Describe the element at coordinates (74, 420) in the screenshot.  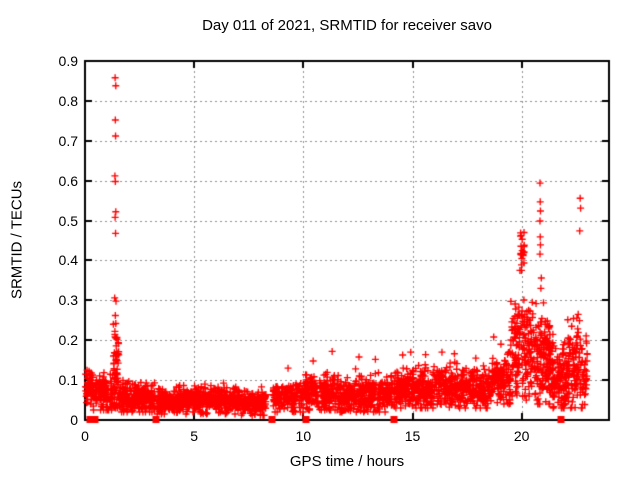
I see `y-tick-label: 0` at that location.